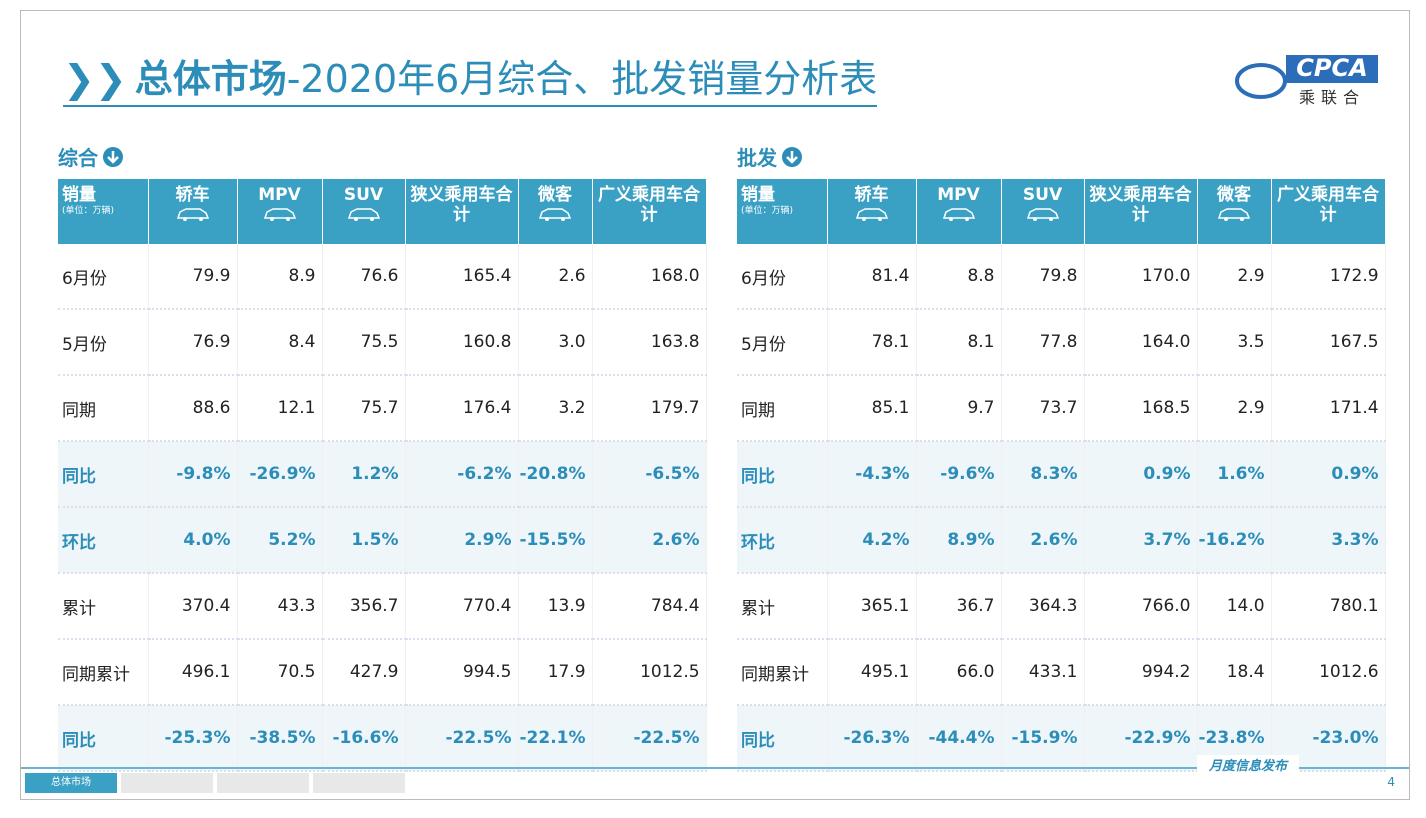 This screenshot has width=1426, height=818. What do you see at coordinates (1328, 408) in the screenshot?
I see `cell: 171.4` at bounding box center [1328, 408].